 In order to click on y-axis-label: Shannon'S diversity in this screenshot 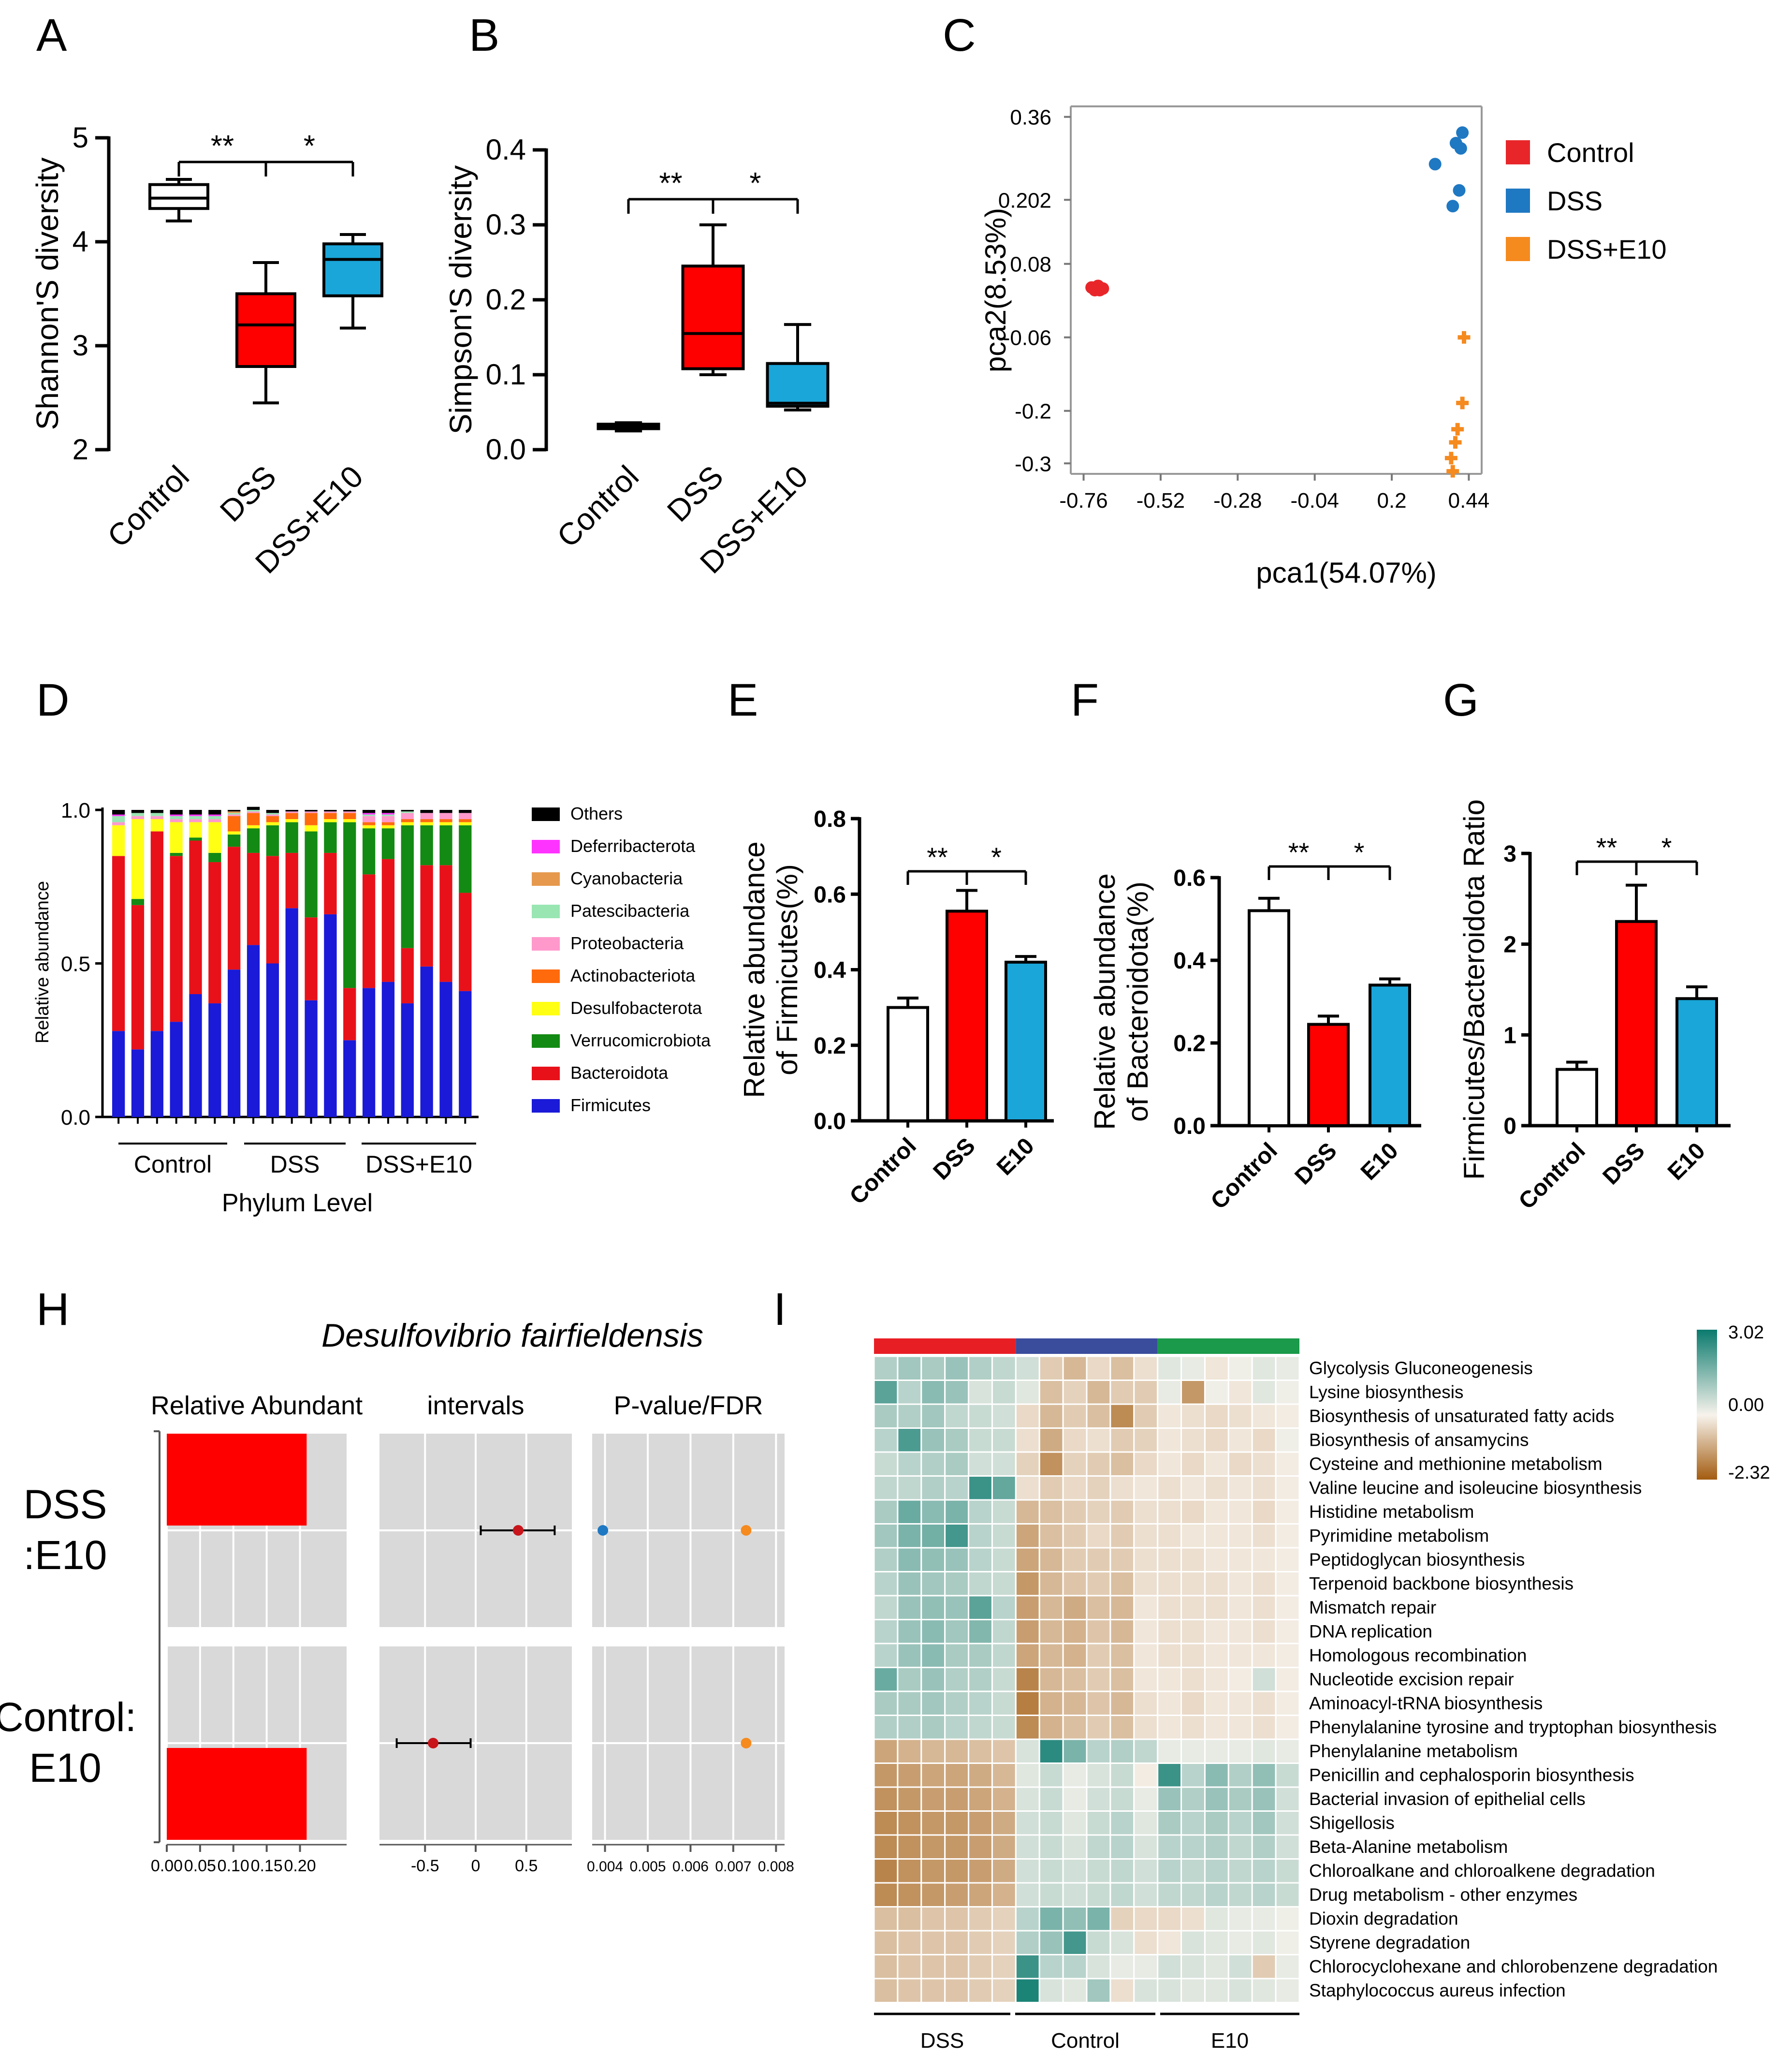, I will do `click(47, 294)`.